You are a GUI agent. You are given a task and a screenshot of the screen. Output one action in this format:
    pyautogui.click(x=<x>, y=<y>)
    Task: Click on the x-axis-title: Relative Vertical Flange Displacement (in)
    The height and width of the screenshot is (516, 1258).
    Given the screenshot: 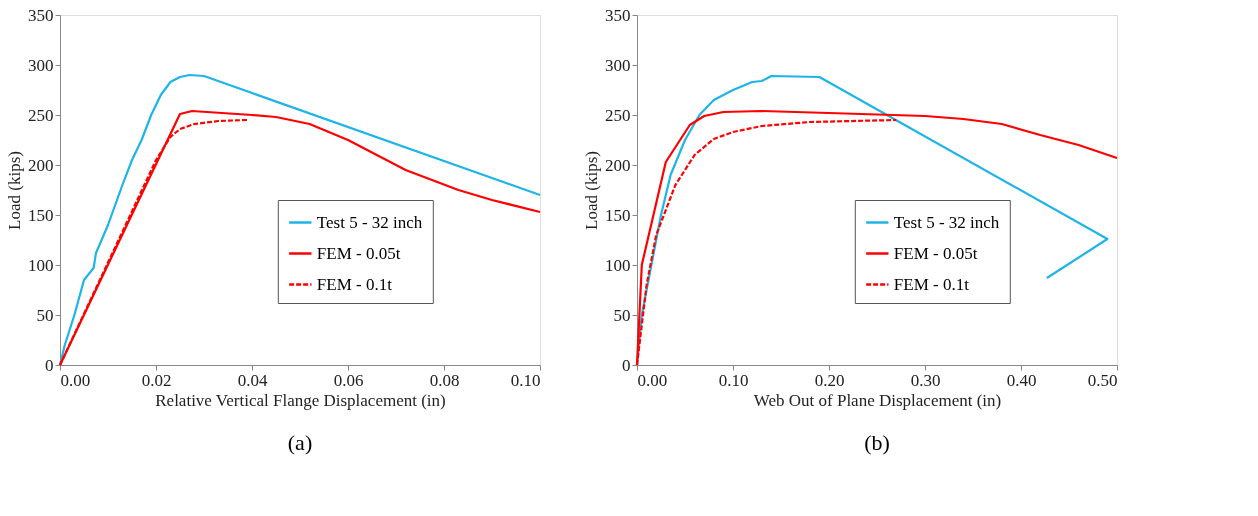 What is the action you would take?
    pyautogui.click(x=300, y=400)
    